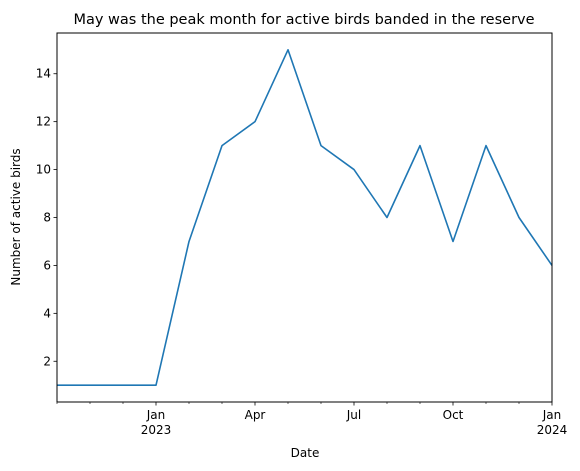 Image resolution: width=580 pixels, height=471 pixels. I want to click on x-tick-label: Apr, so click(255, 415).